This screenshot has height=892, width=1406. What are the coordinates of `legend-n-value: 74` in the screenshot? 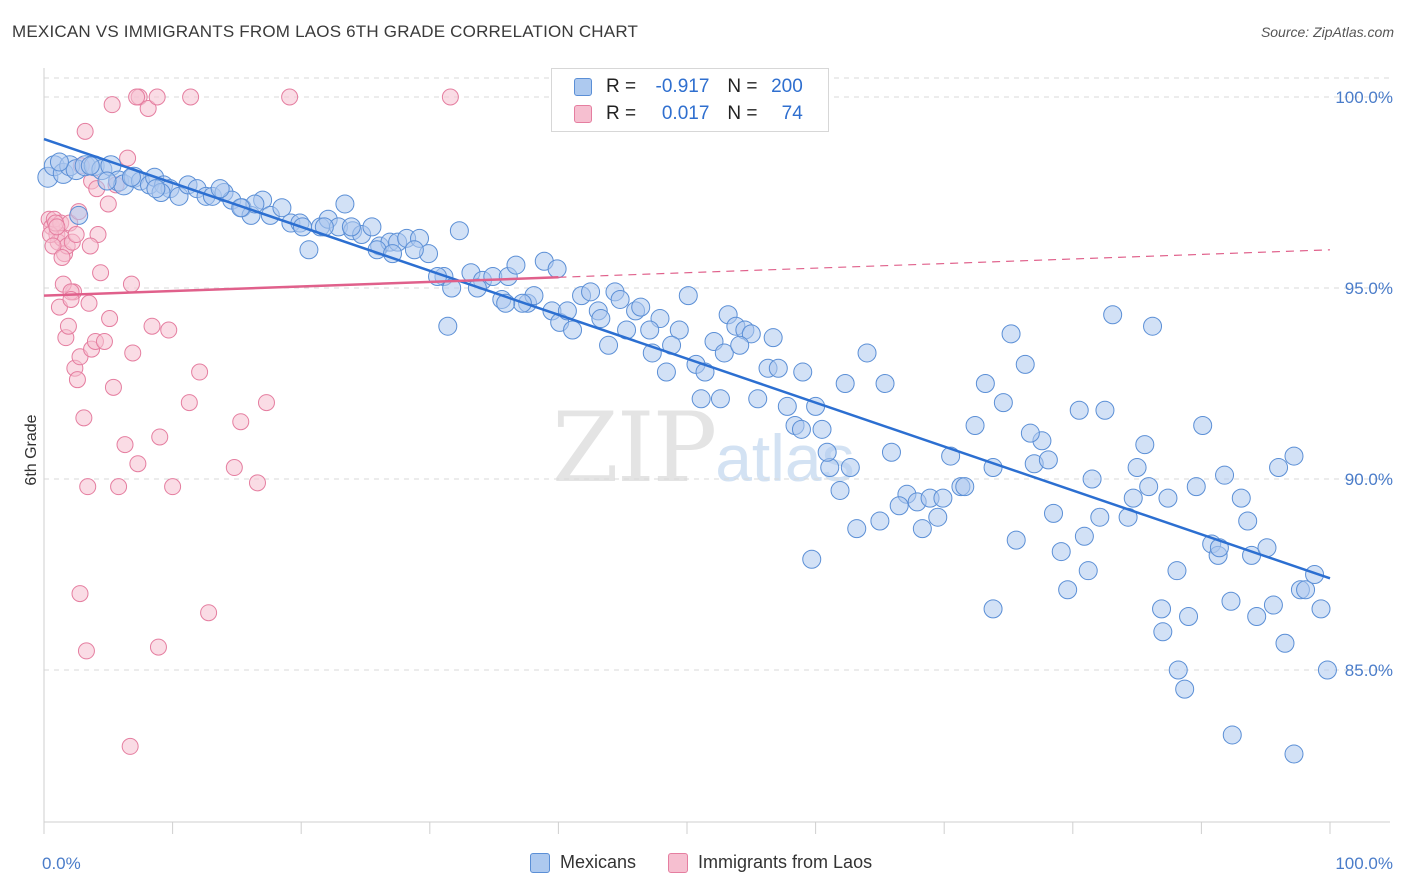 It's located at (792, 113).